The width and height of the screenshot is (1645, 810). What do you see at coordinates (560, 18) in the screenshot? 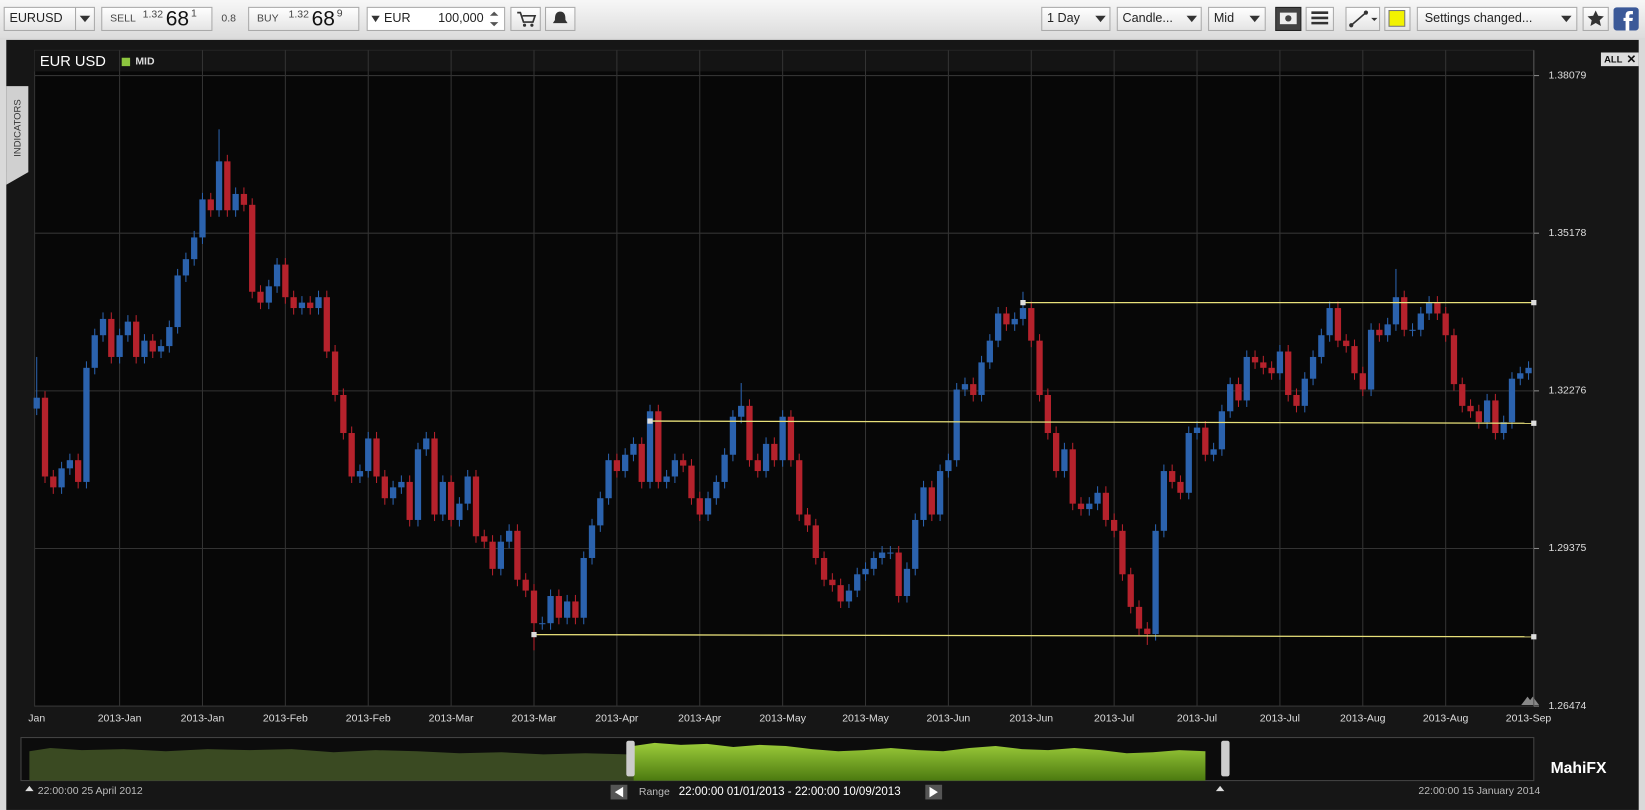
I see `alert-button` at bounding box center [560, 18].